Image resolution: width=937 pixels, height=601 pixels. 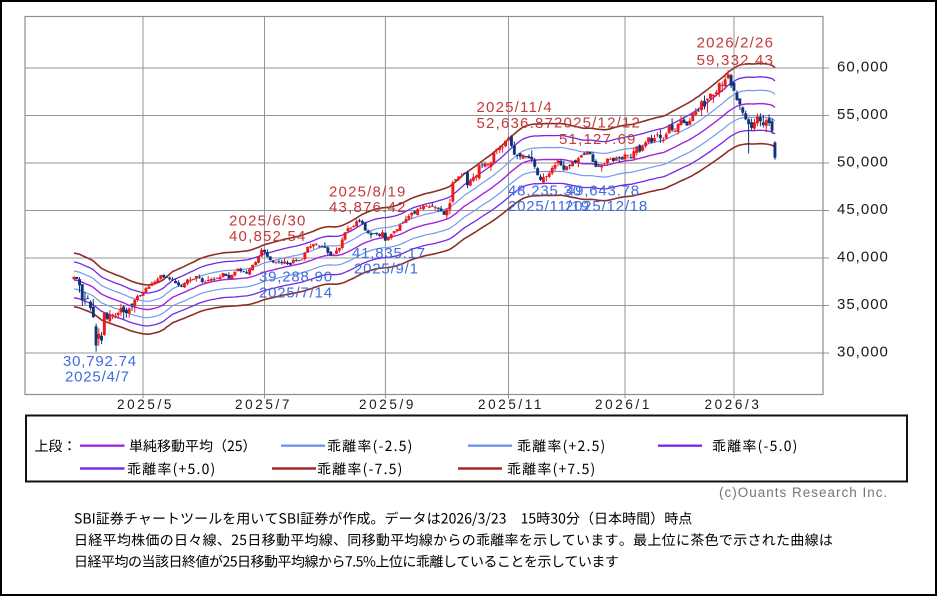 What do you see at coordinates (863, 162) in the screenshot?
I see `svg-text: 50,000` at bounding box center [863, 162].